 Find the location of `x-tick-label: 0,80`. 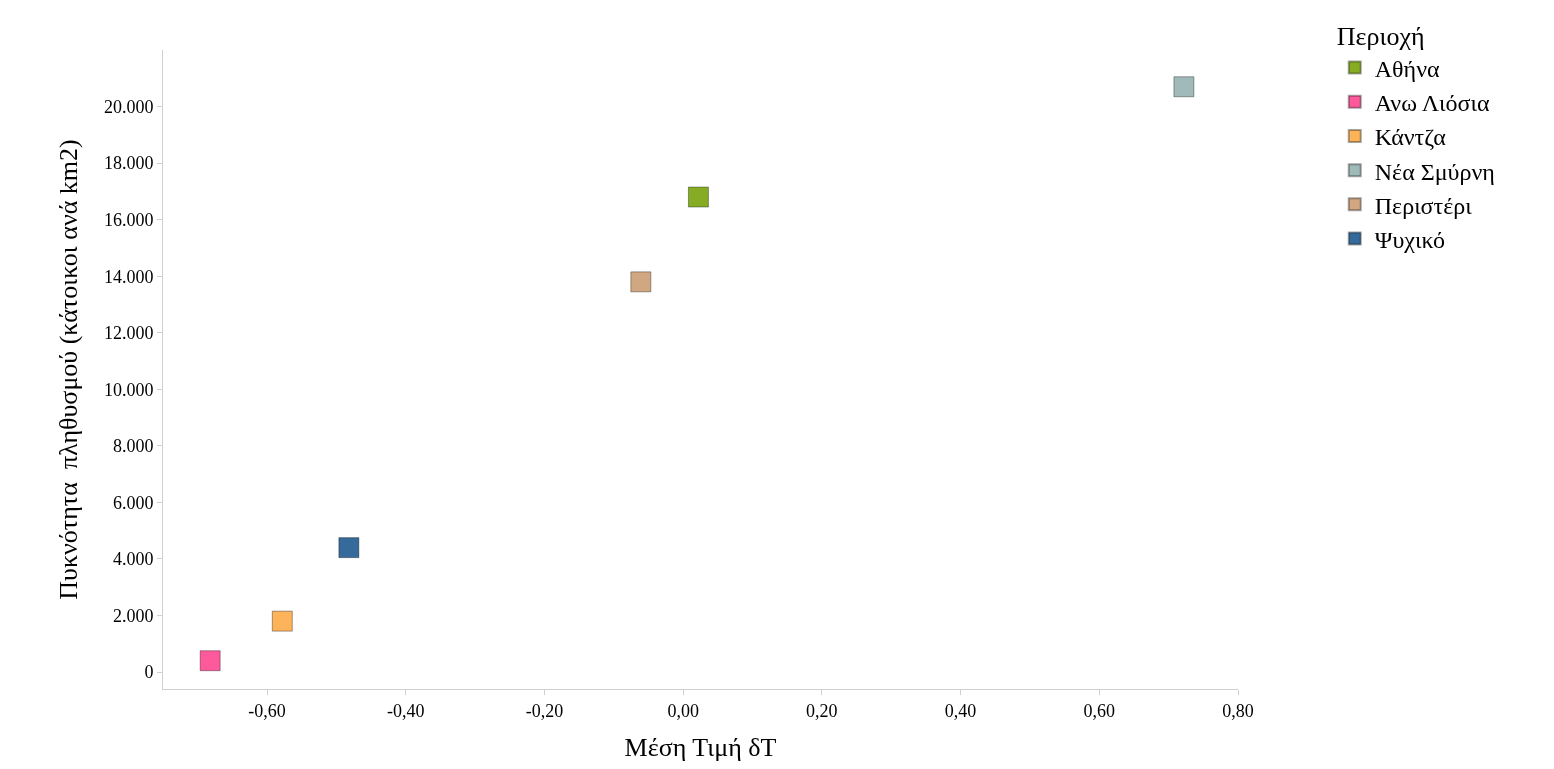

x-tick-label: 0,80 is located at coordinates (1238, 710).